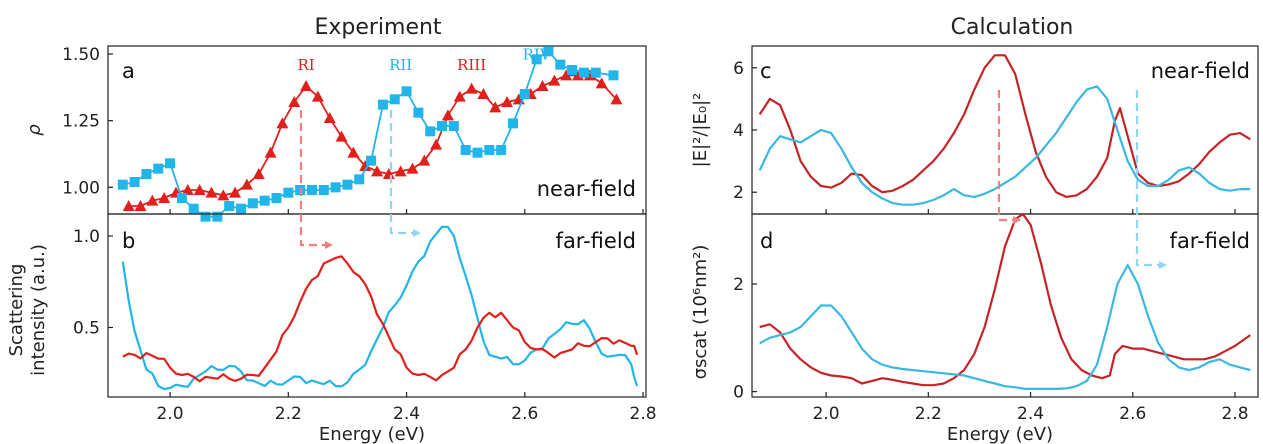 The image size is (1263, 444). Describe the element at coordinates (700, 130) in the screenshot. I see `panel-c-ylabel: |E|²/|E₀|²` at that location.